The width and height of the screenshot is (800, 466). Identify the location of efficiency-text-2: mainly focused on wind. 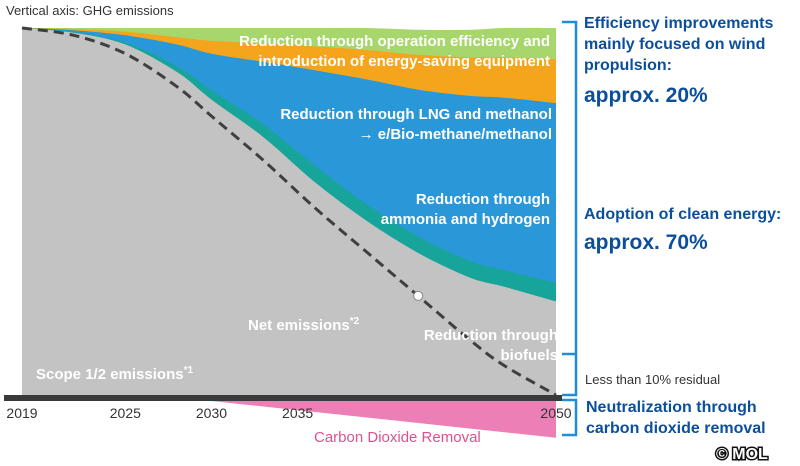
(674, 44).